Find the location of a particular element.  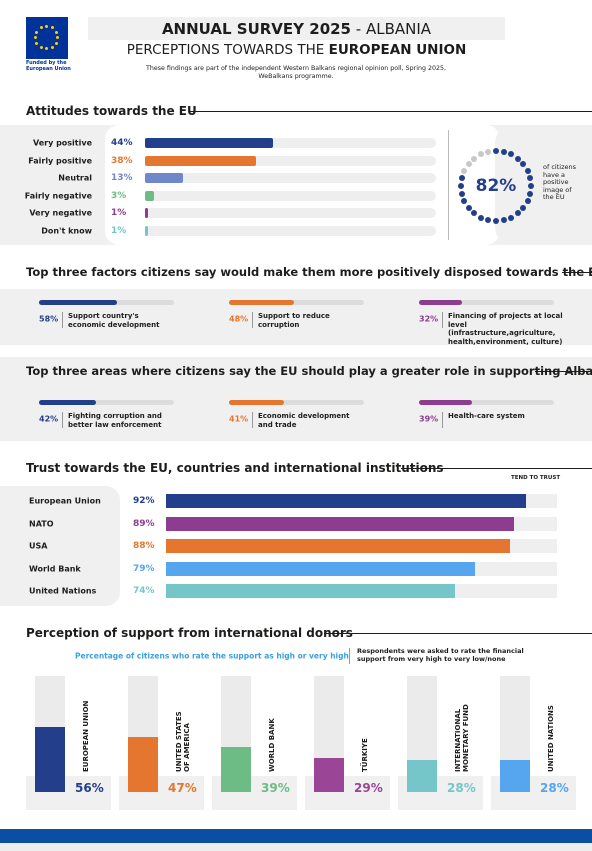

row-label: Don't know is located at coordinates (66, 230).